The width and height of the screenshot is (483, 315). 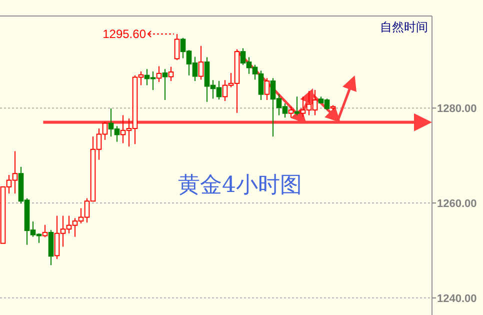 What do you see at coordinates (457, 204) in the screenshot?
I see `y-tick-label: 1260.00` at bounding box center [457, 204].